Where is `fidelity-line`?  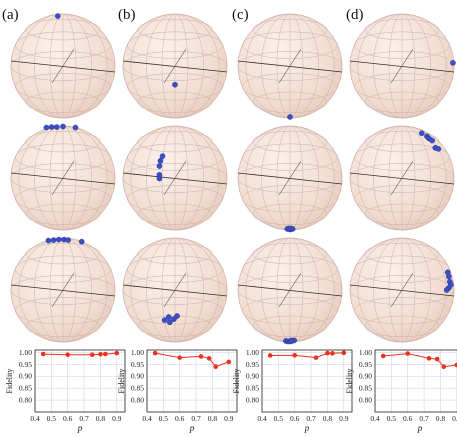
fidelity-line is located at coordinates (192, 360).